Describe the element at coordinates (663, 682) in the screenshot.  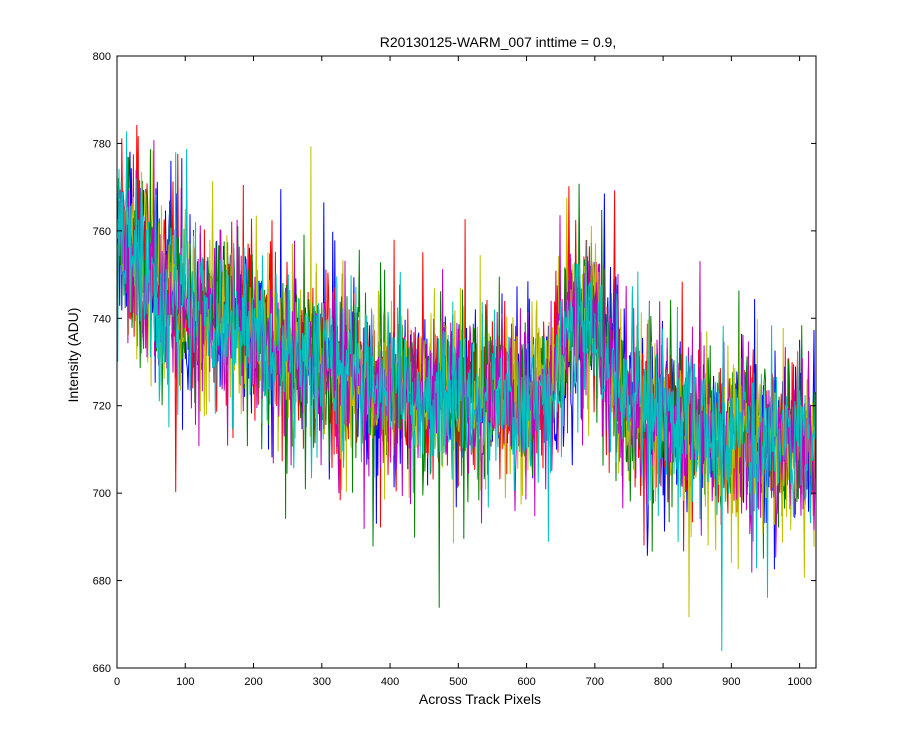
I see `x-tick-label: 800` at that location.